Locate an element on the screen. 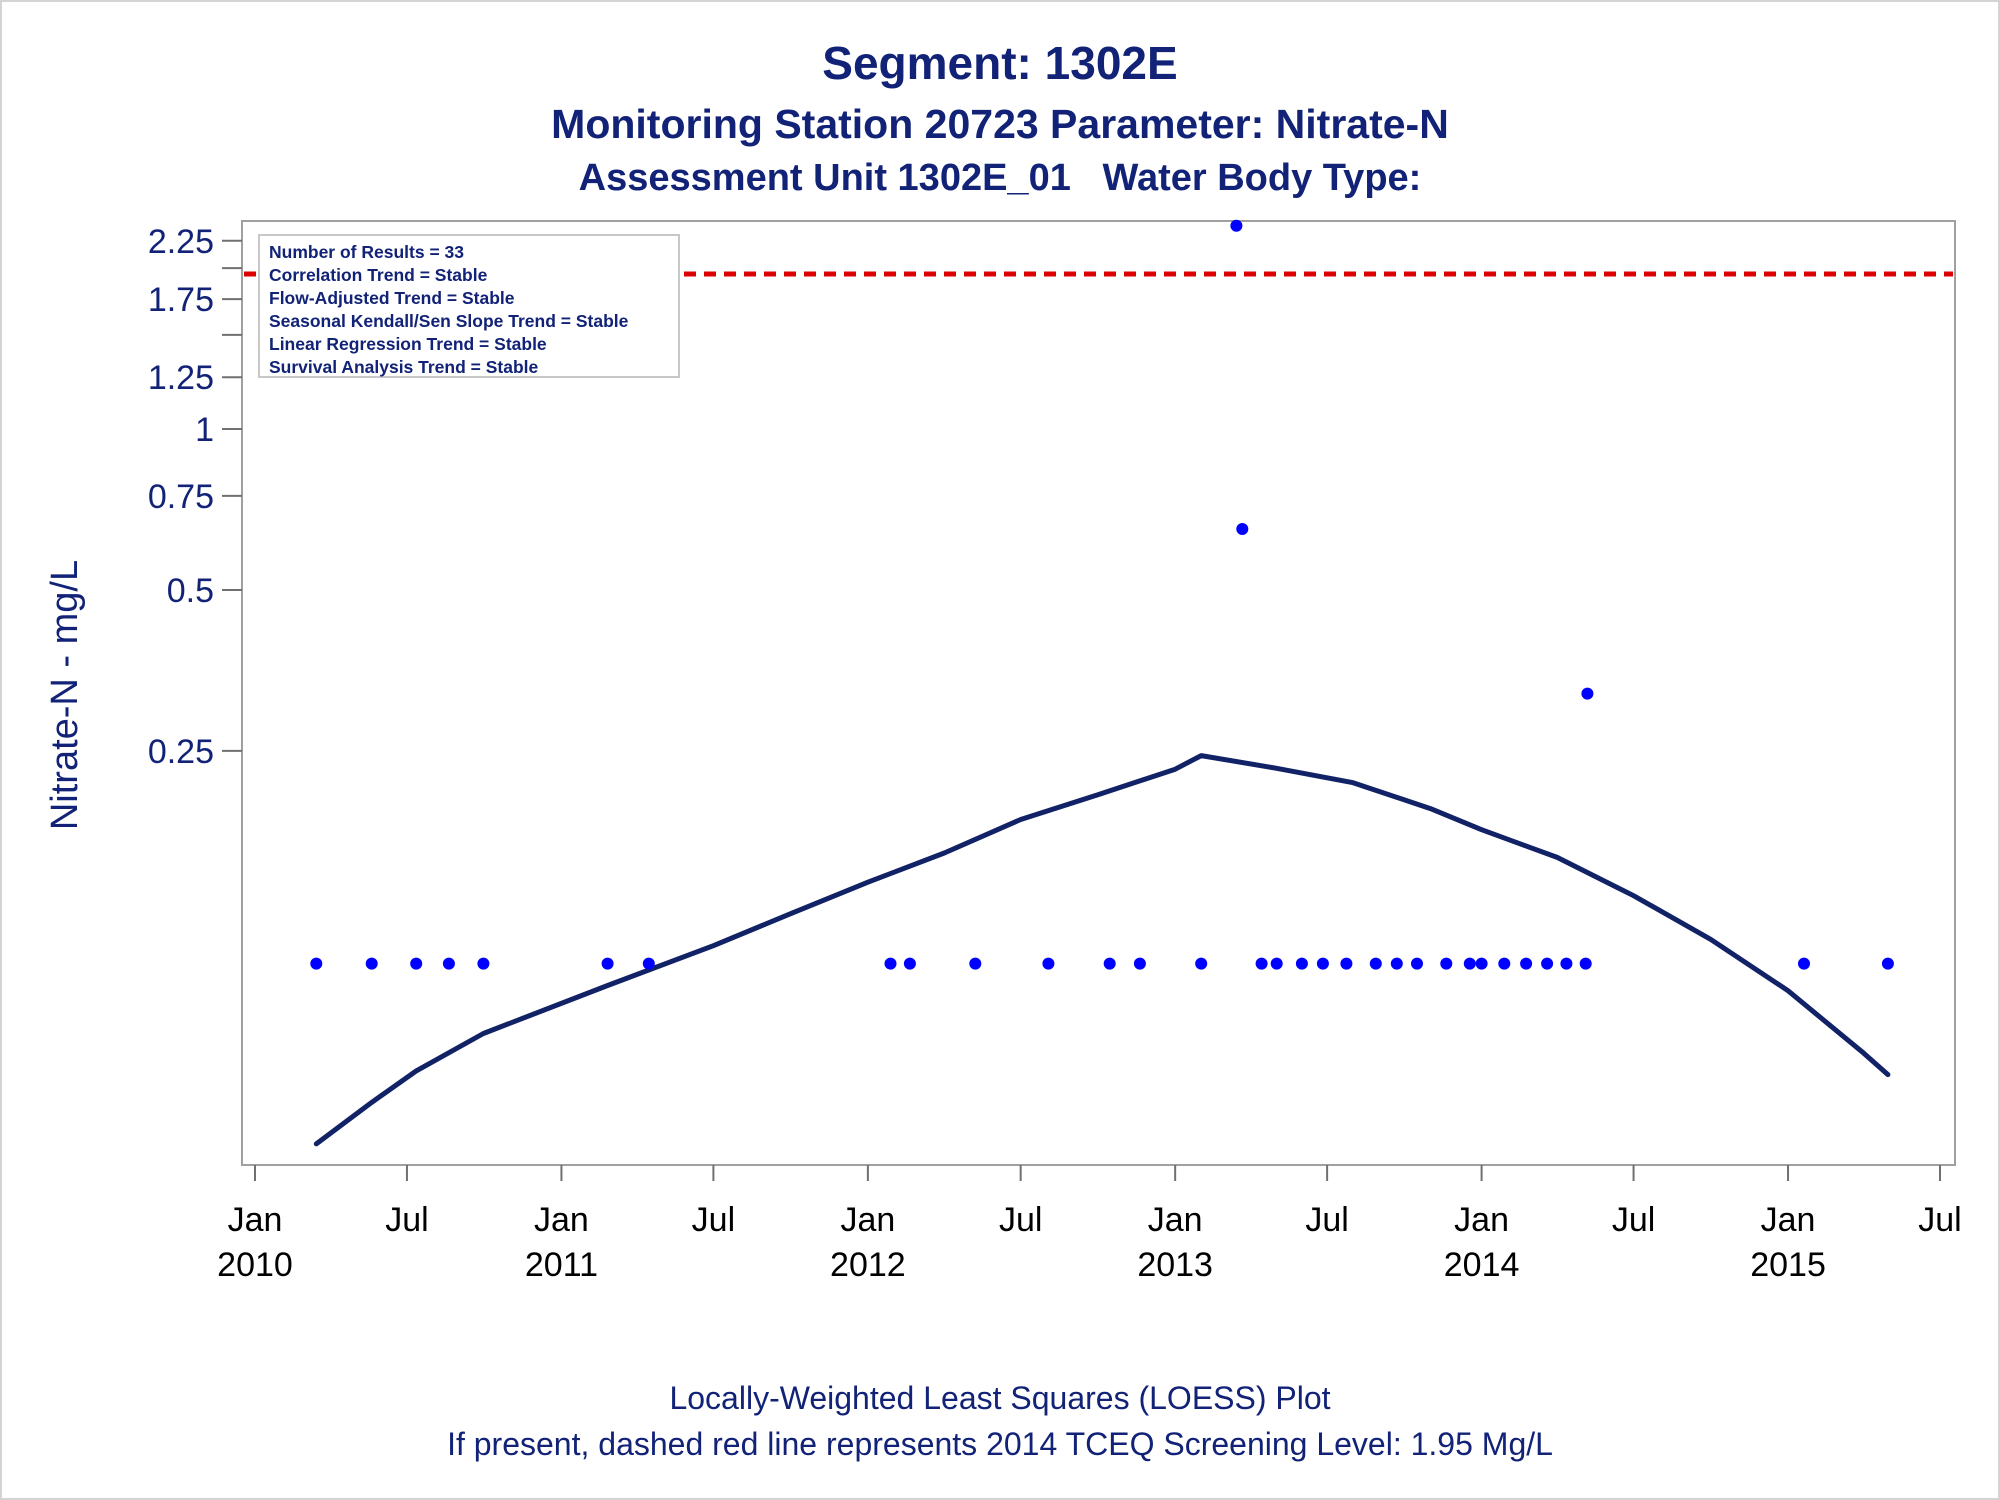  x-tick-label-year: 2015 is located at coordinates (1788, 1265).